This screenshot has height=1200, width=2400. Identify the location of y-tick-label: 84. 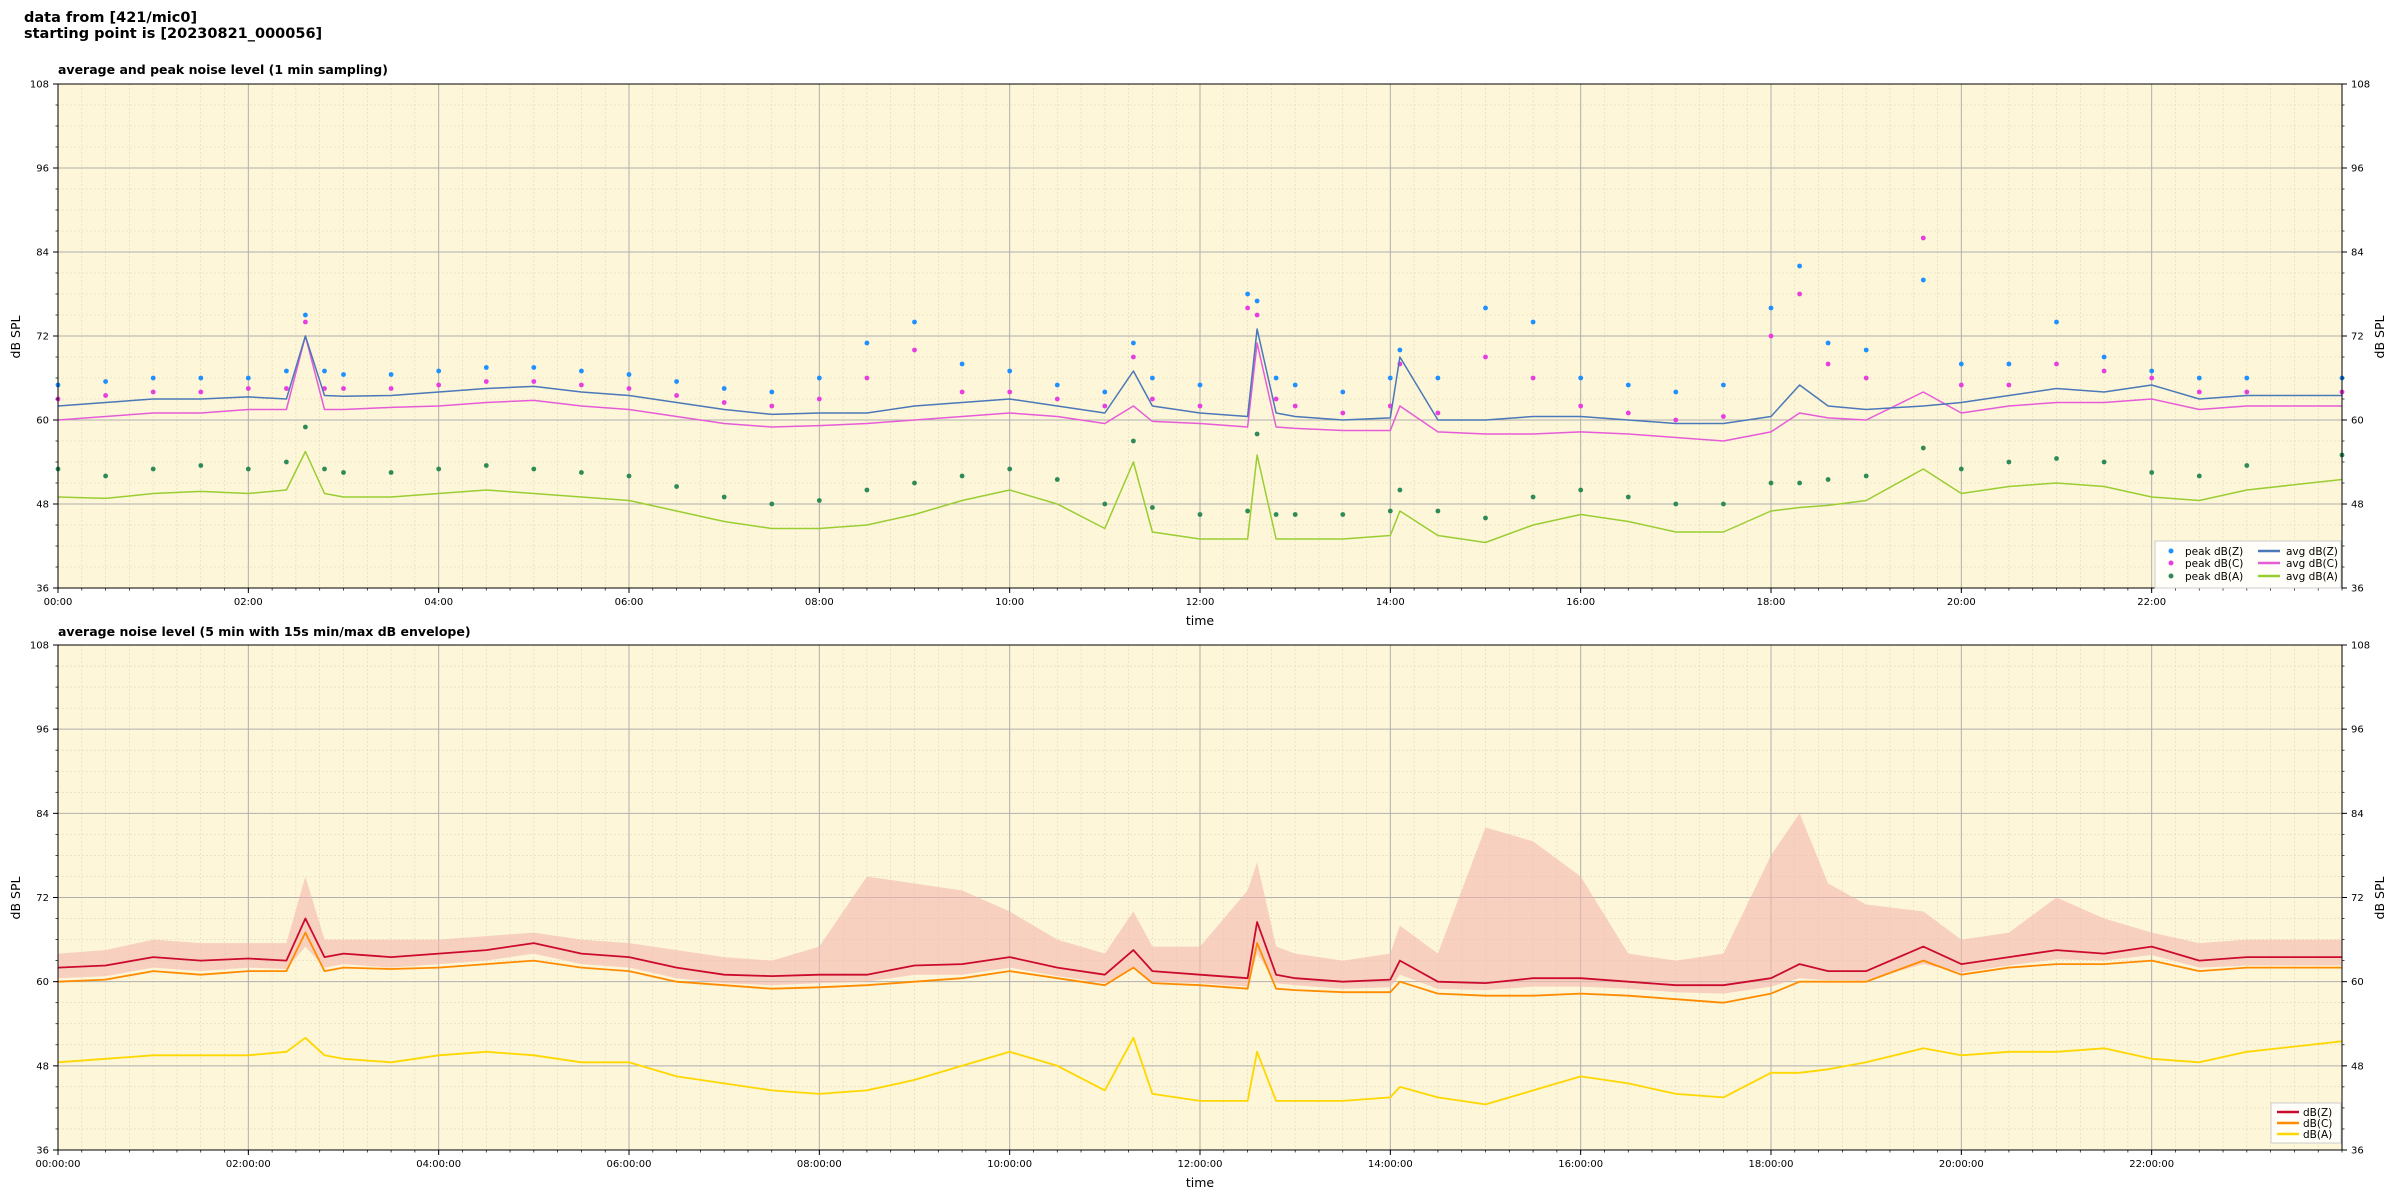
(42, 814).